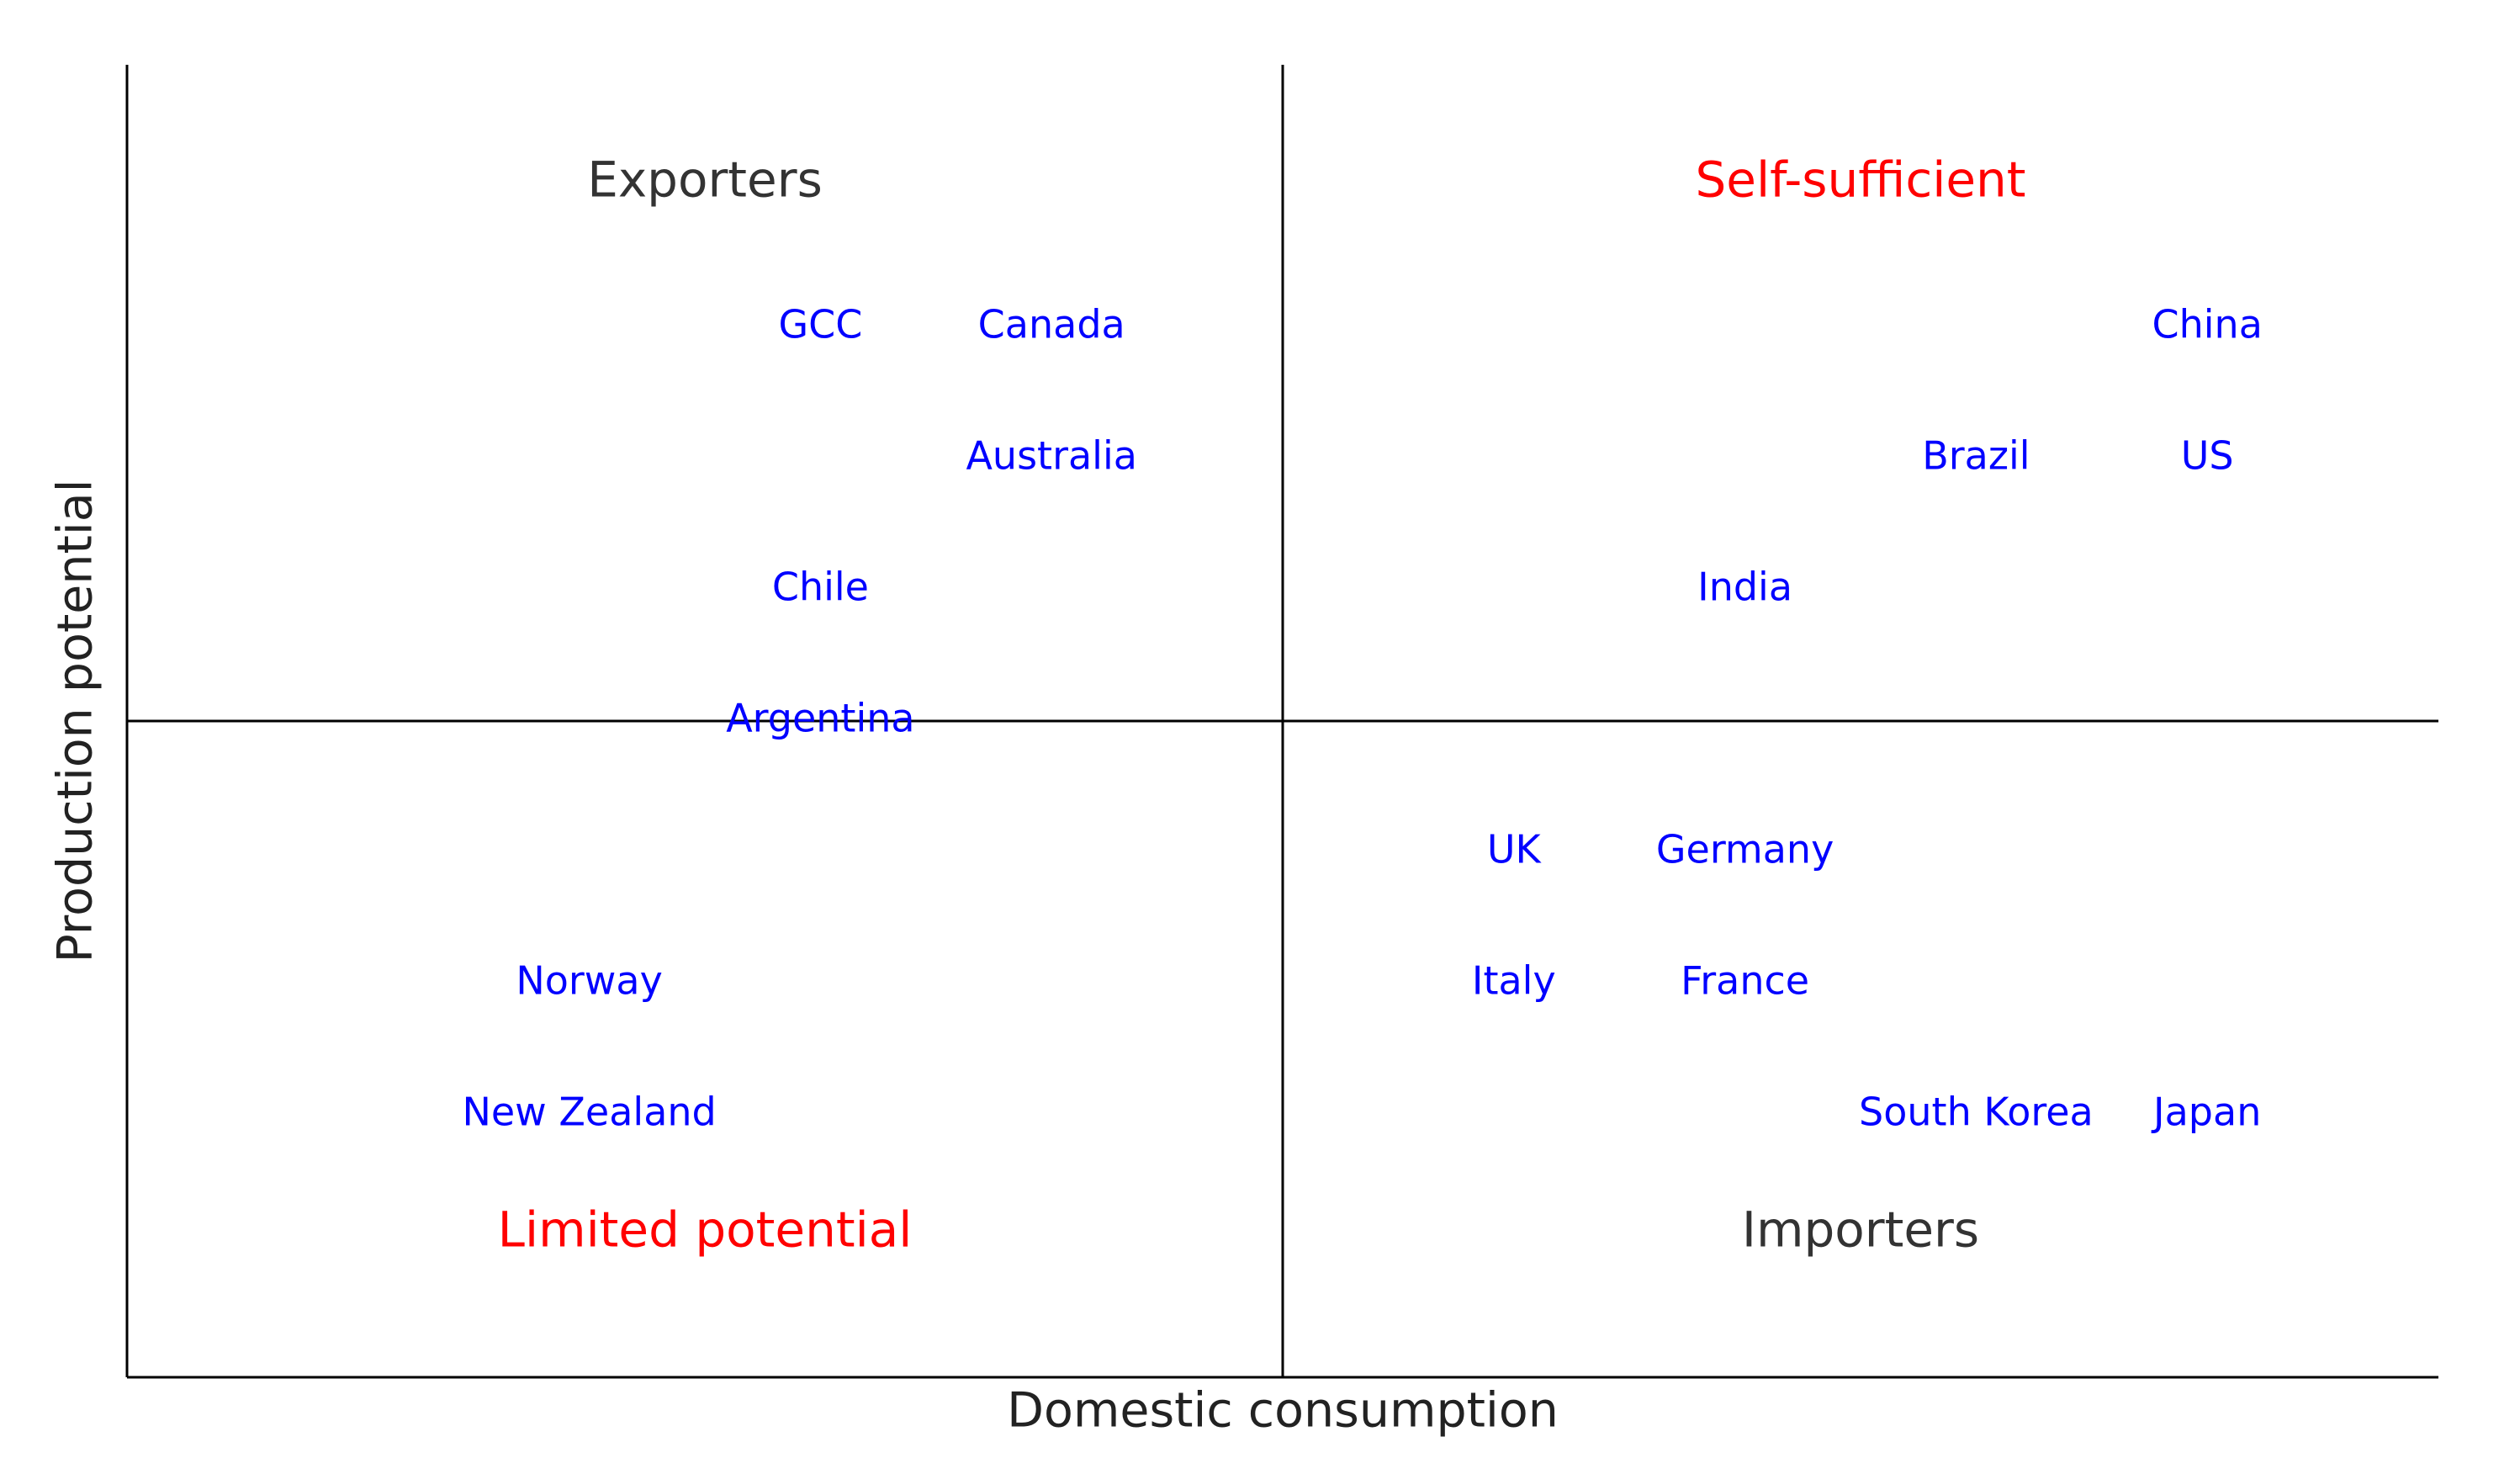  What do you see at coordinates (1860, 180) in the screenshot?
I see `quadrant-label: Self-sufficient` at bounding box center [1860, 180].